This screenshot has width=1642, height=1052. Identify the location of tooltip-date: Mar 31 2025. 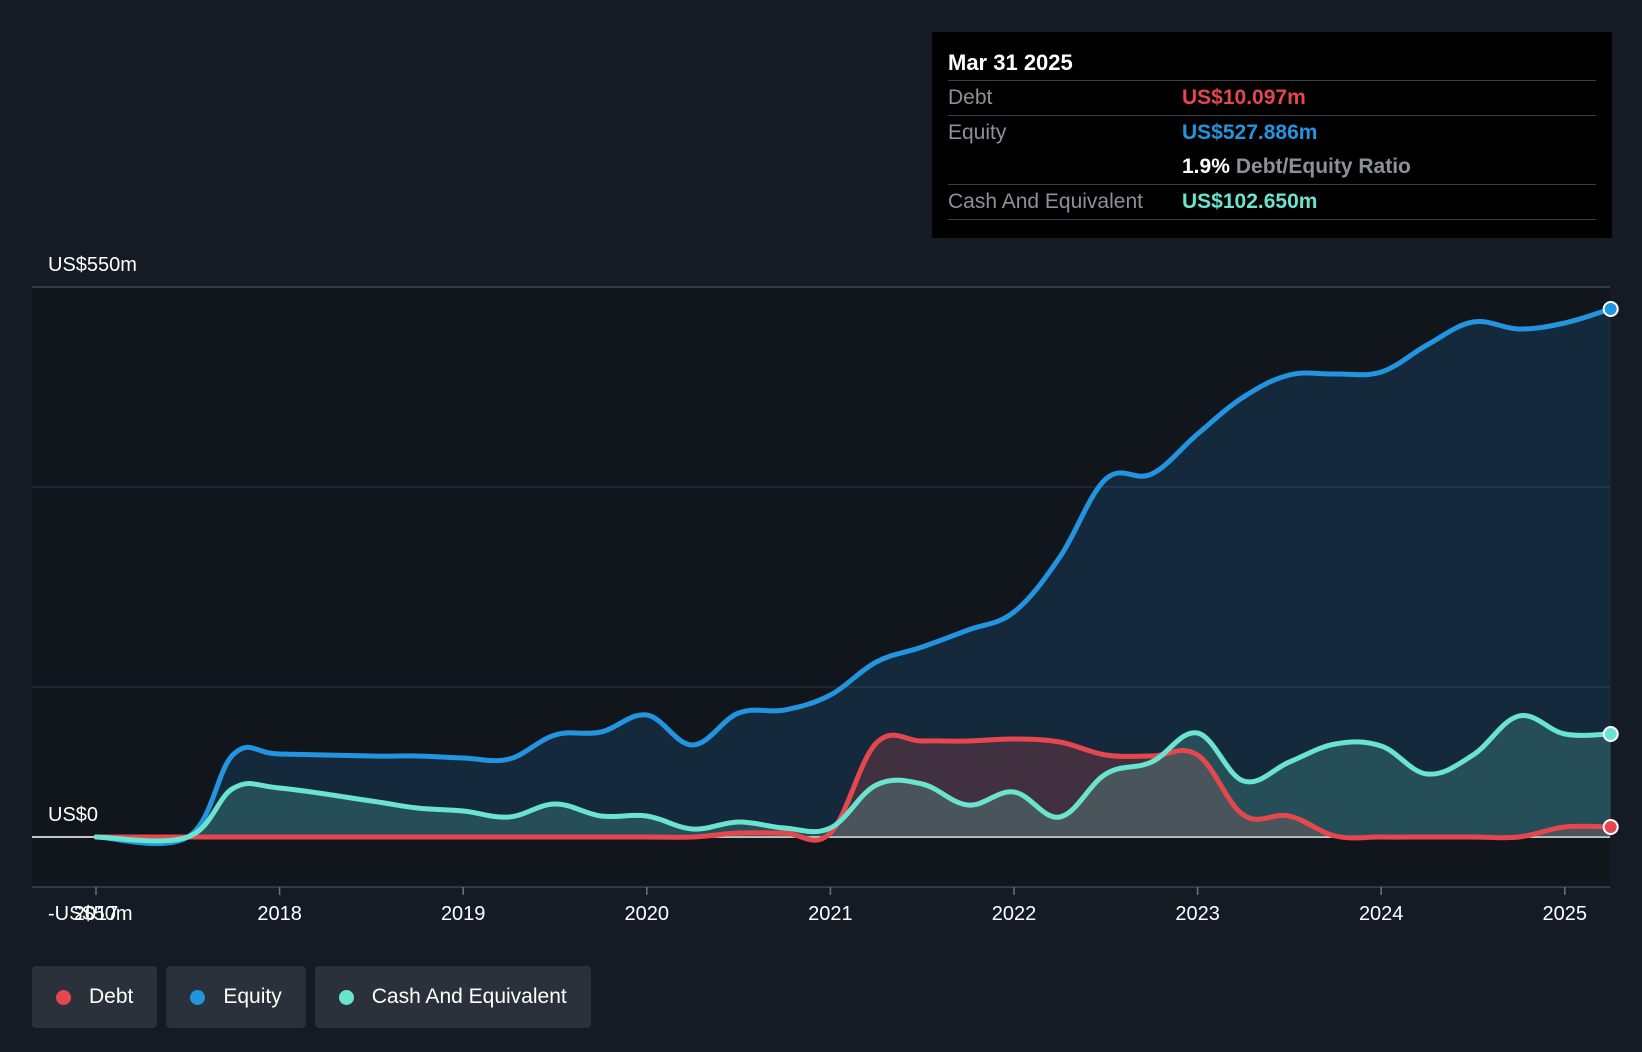
(1010, 62).